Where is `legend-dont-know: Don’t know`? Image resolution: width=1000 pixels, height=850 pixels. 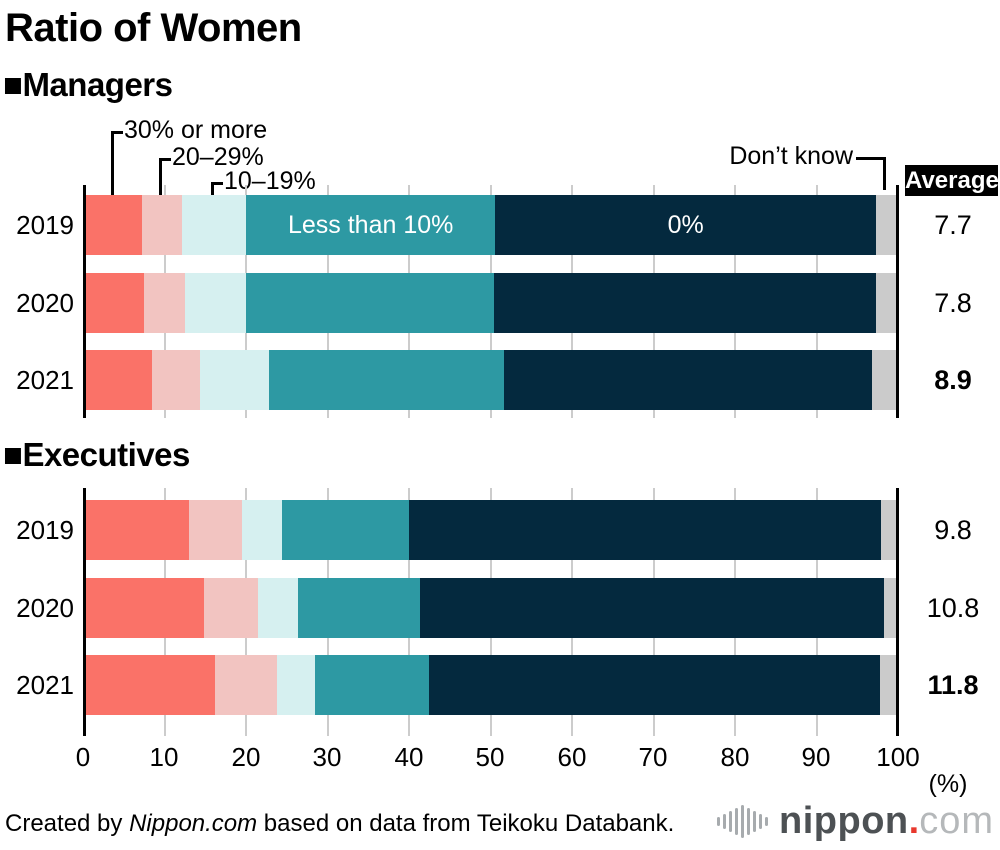 legend-dont-know: Don’t know is located at coordinates (791, 156).